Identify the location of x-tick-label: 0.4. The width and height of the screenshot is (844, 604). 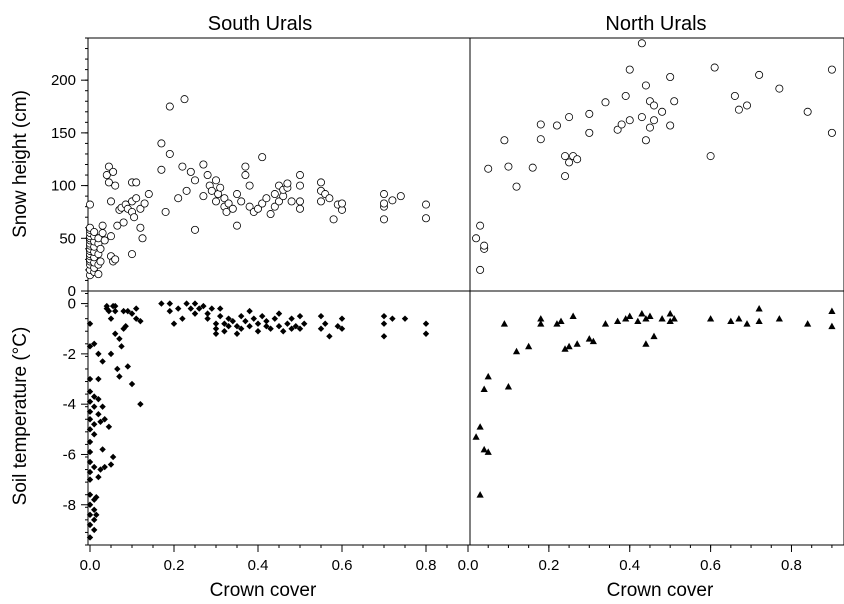
(258, 565).